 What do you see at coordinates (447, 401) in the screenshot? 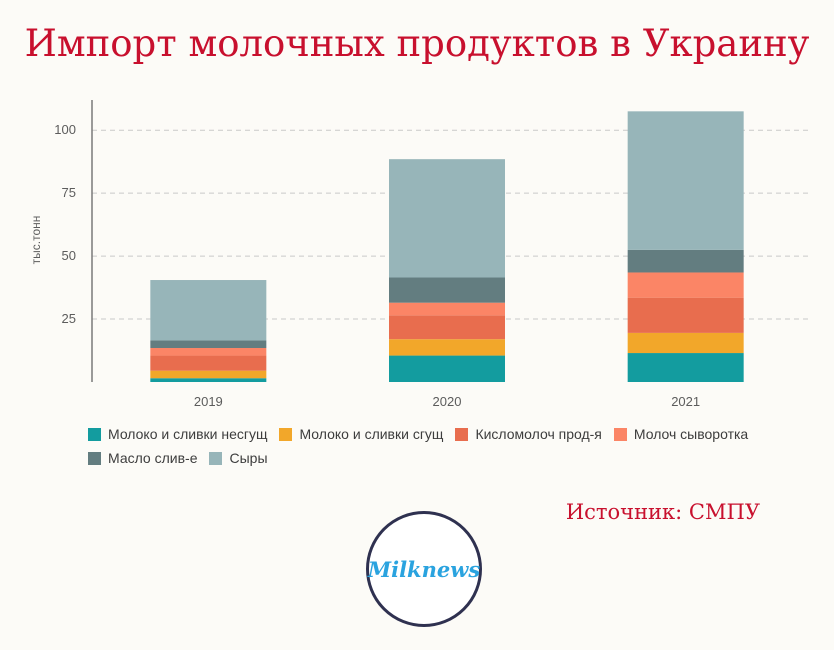
I see `x-tick-label: 2020` at bounding box center [447, 401].